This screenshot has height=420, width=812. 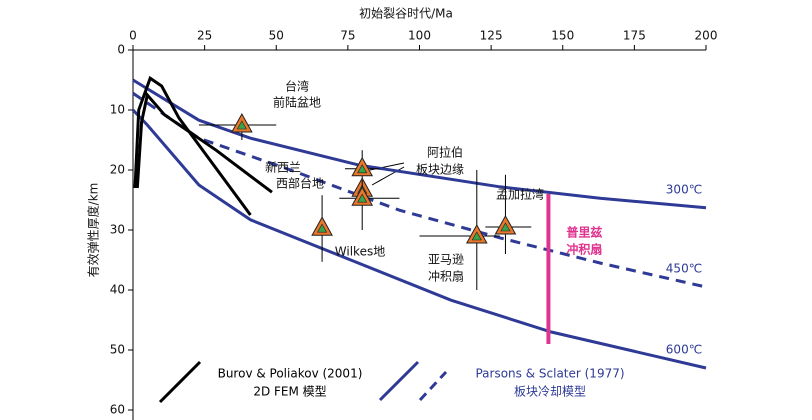 What do you see at coordinates (360, 252) in the screenshot?
I see `annotation: Wilkes地` at bounding box center [360, 252].